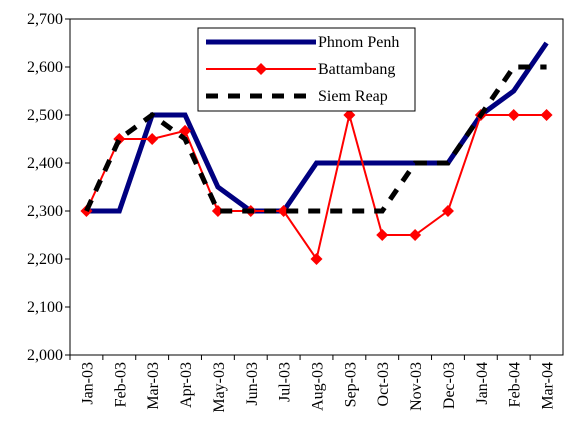  Describe the element at coordinates (186, 385) in the screenshot. I see `x-tick-label: Apr-03` at that location.